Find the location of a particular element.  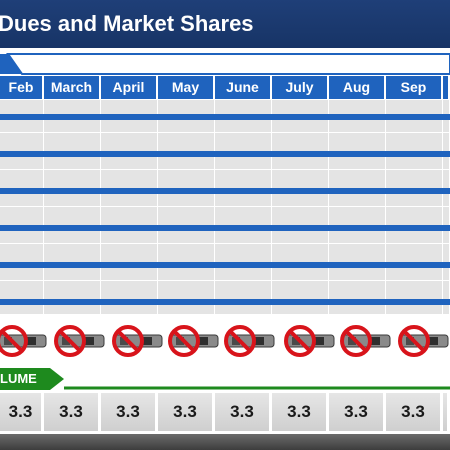

footer-bar is located at coordinates (225, 442).